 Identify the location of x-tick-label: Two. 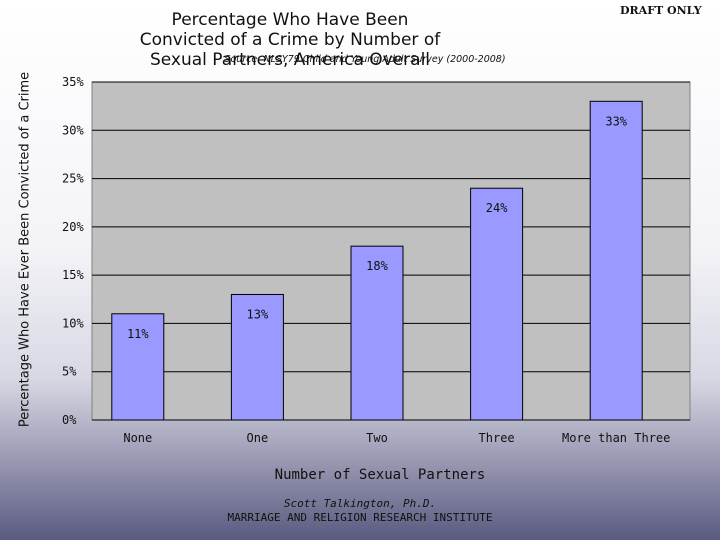
(377, 438).